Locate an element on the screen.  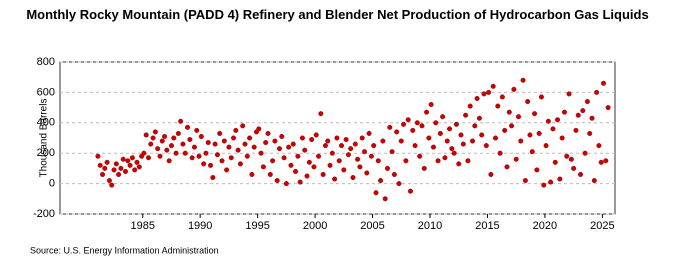
x-tick-label: 1995 is located at coordinates (257, 226).